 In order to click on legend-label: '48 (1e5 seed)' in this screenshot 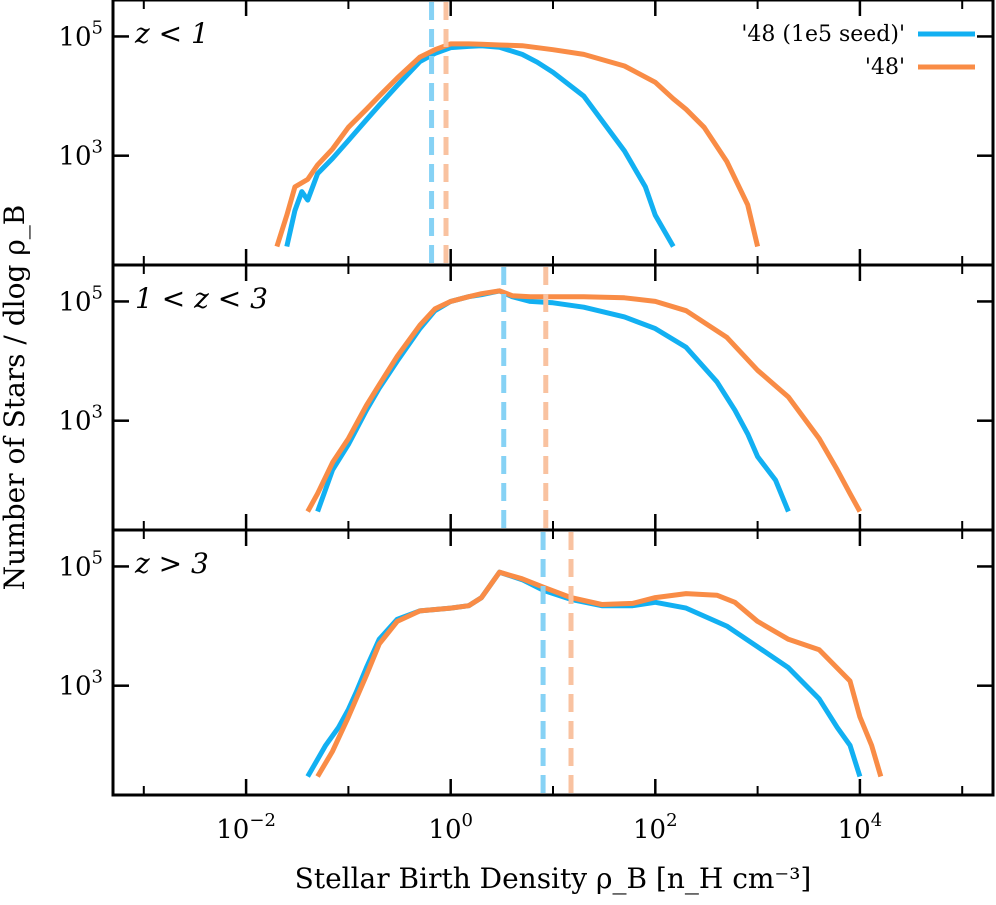, I will do `click(823, 34)`.